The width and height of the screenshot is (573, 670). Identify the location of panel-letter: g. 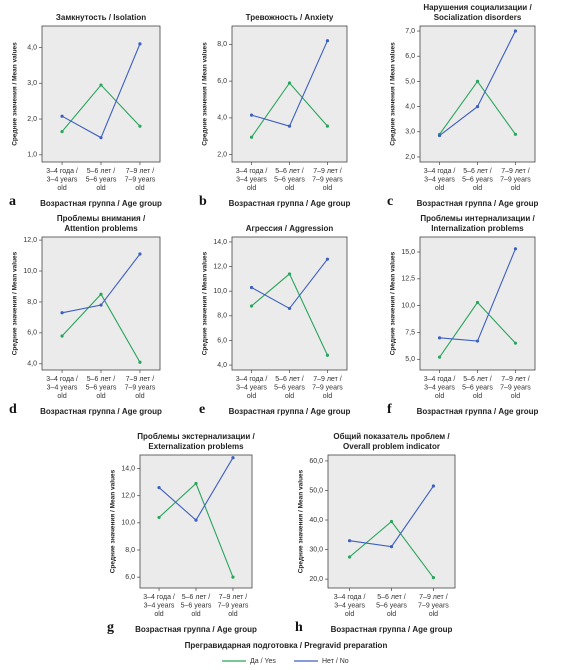
(110, 627).